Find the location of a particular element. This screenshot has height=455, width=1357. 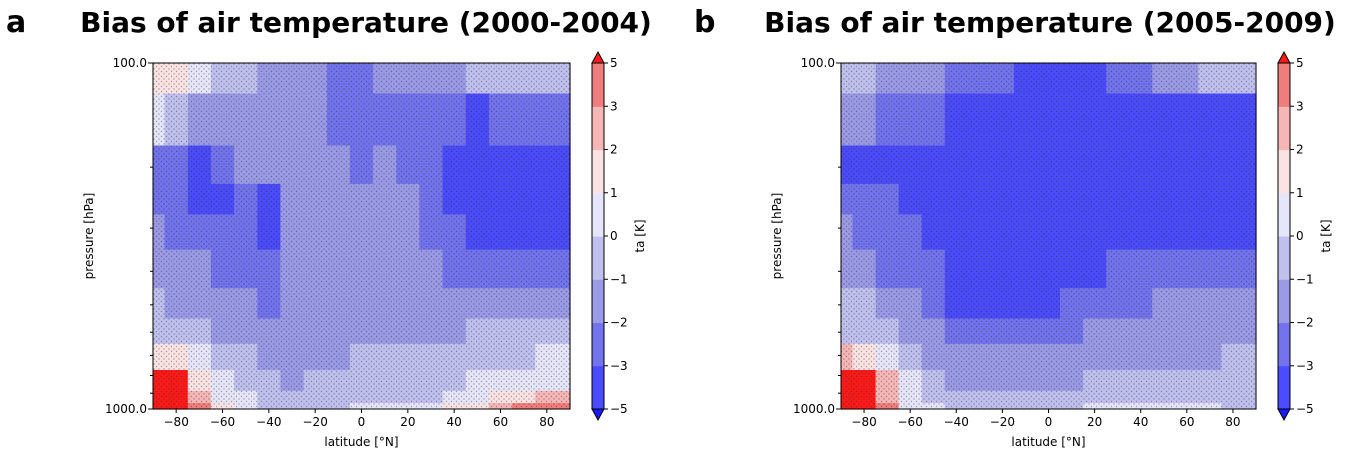

panel-b-y-tick-label: 1000.0 is located at coordinates (814, 409).